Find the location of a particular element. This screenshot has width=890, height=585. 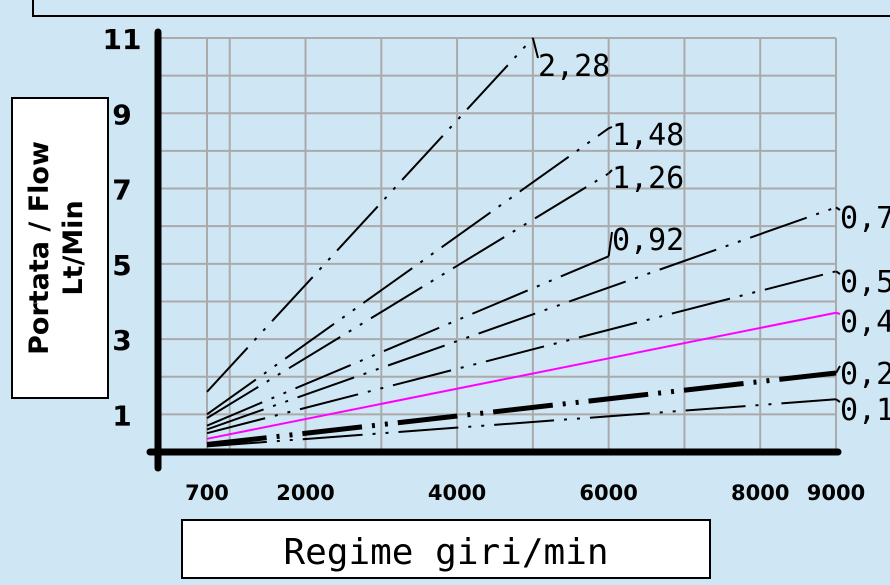

y-tick-label: 5 is located at coordinates (121, 265).